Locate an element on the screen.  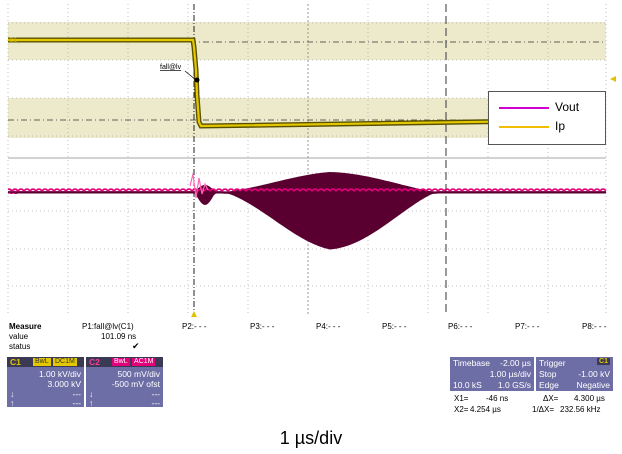
cursor-x1-label: X1= is located at coordinates (461, 398).